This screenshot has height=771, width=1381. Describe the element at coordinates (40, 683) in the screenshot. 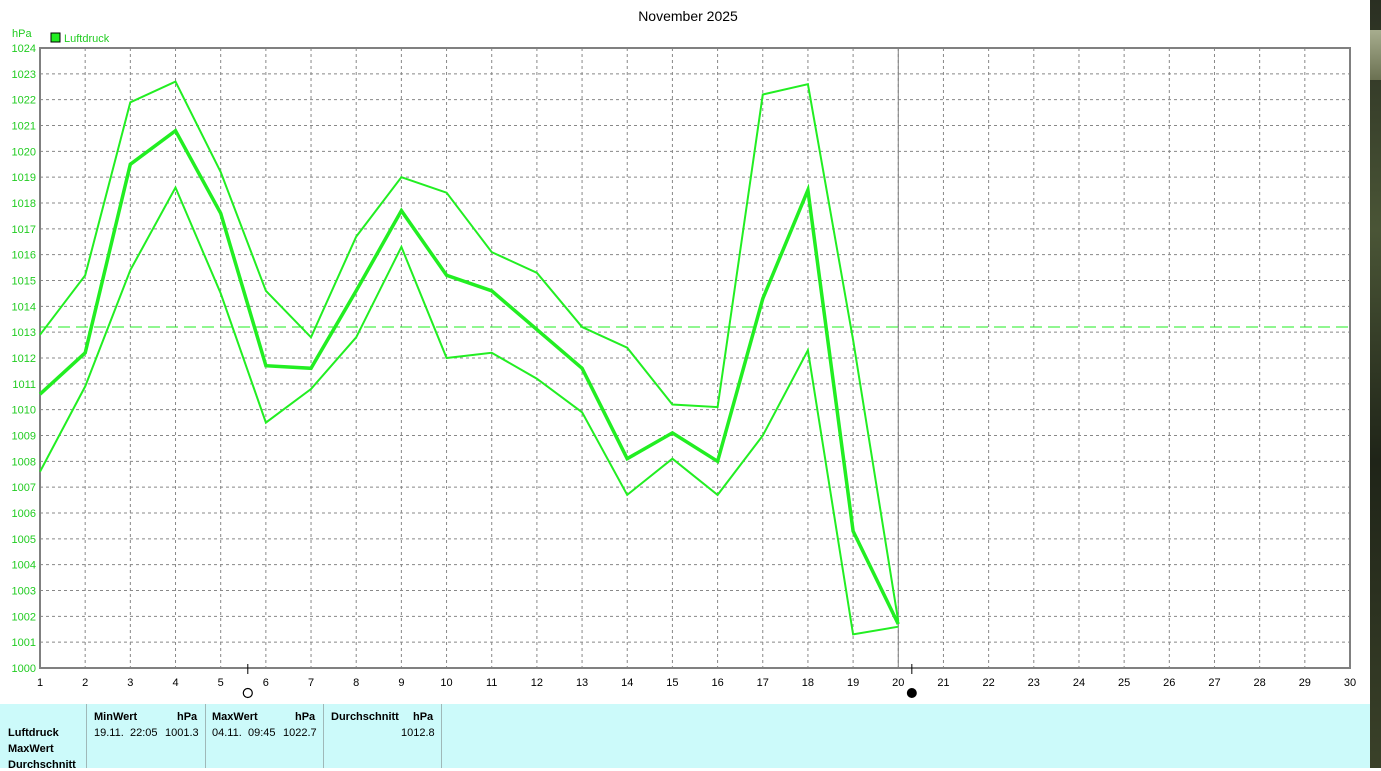

I see `x-tick-label: 1` at that location.